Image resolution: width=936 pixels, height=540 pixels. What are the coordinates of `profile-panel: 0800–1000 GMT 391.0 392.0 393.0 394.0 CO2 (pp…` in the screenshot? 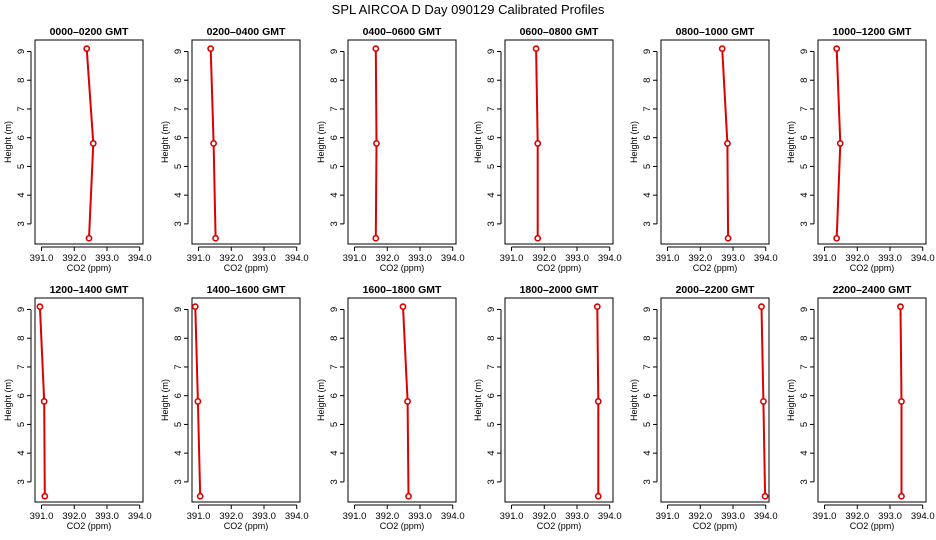 It's located at (703, 149).